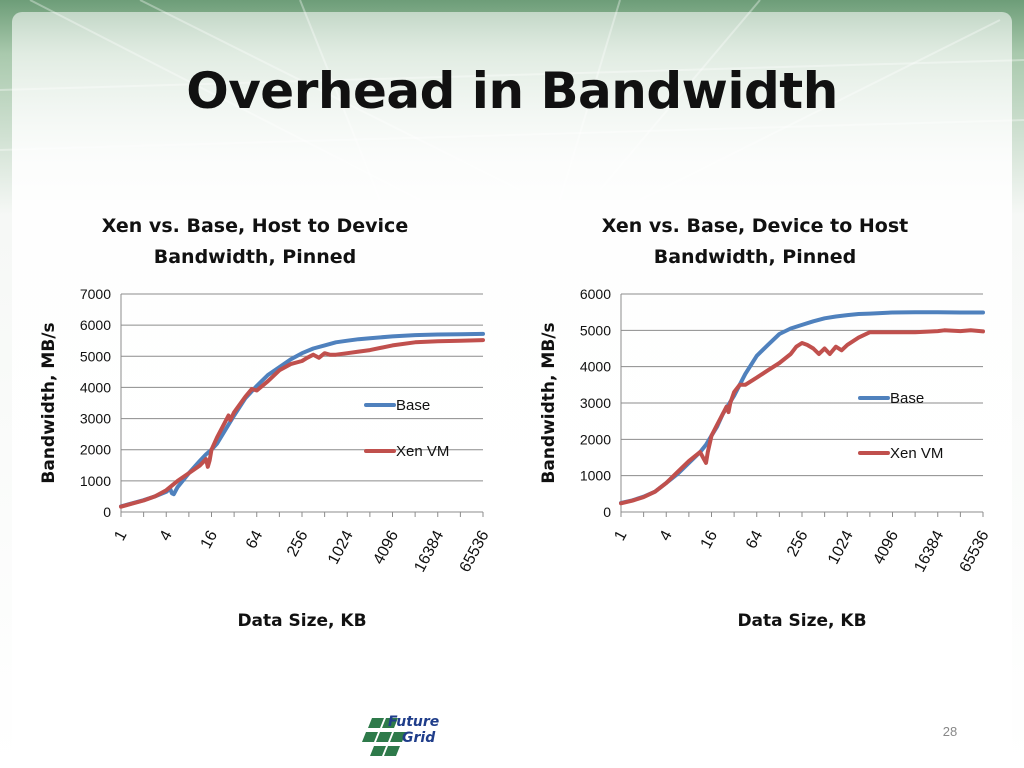 This screenshot has height=768, width=1024. What do you see at coordinates (413, 722) in the screenshot?
I see `logo-text-line-1: Future` at bounding box center [413, 722].